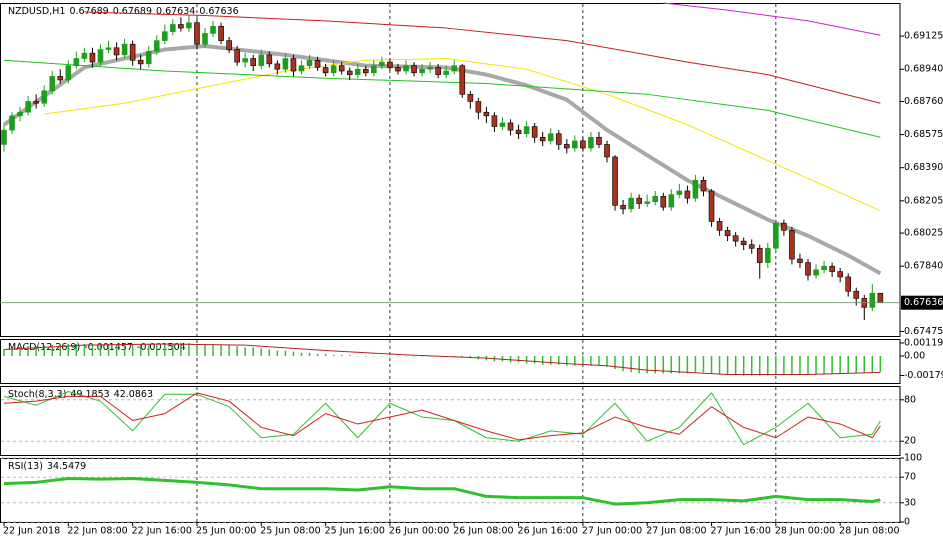  What do you see at coordinates (923, 233) in the screenshot?
I see `y-tick-label: 0.68025` at bounding box center [923, 233].